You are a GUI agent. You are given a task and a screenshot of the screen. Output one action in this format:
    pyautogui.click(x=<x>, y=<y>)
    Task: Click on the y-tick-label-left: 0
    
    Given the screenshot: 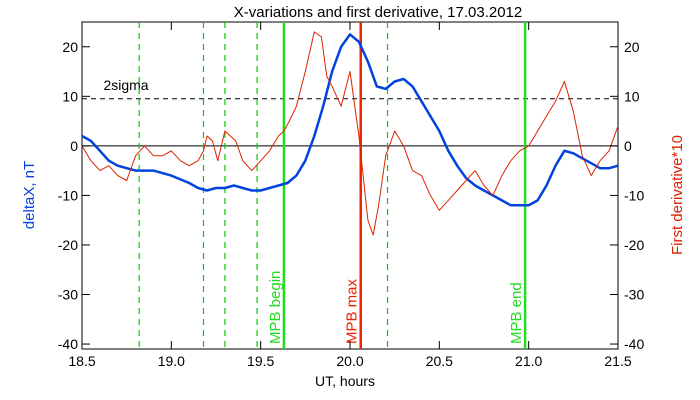 What is the action you would take?
    pyautogui.click(x=74, y=146)
    